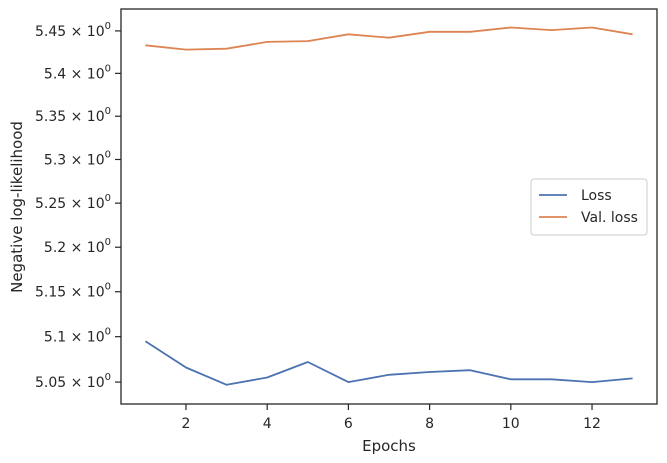 The height and width of the screenshot is (463, 667). I want to click on y-tick-label: 5.25 × 100, so click(73, 202).